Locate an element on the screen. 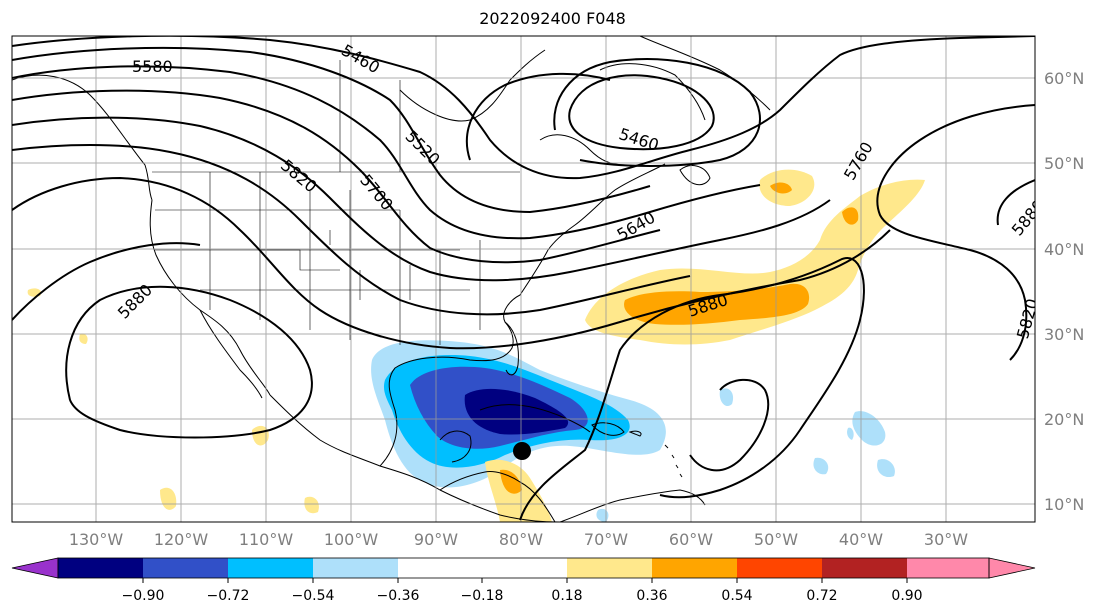  colorbar-tick-label: −0.36 is located at coordinates (398, 596).